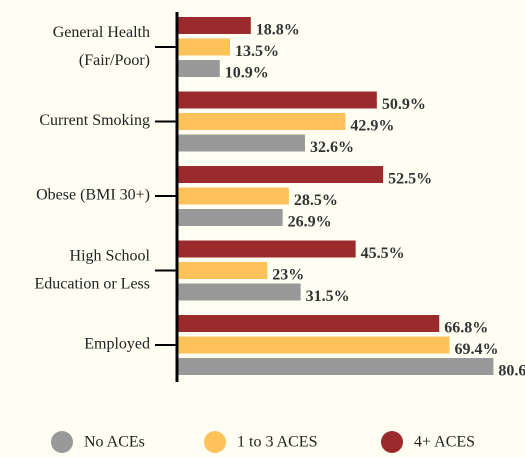 Image resolution: width=525 pixels, height=457 pixels. Describe the element at coordinates (94, 120) in the screenshot. I see `category-label: Current Smoking` at that location.